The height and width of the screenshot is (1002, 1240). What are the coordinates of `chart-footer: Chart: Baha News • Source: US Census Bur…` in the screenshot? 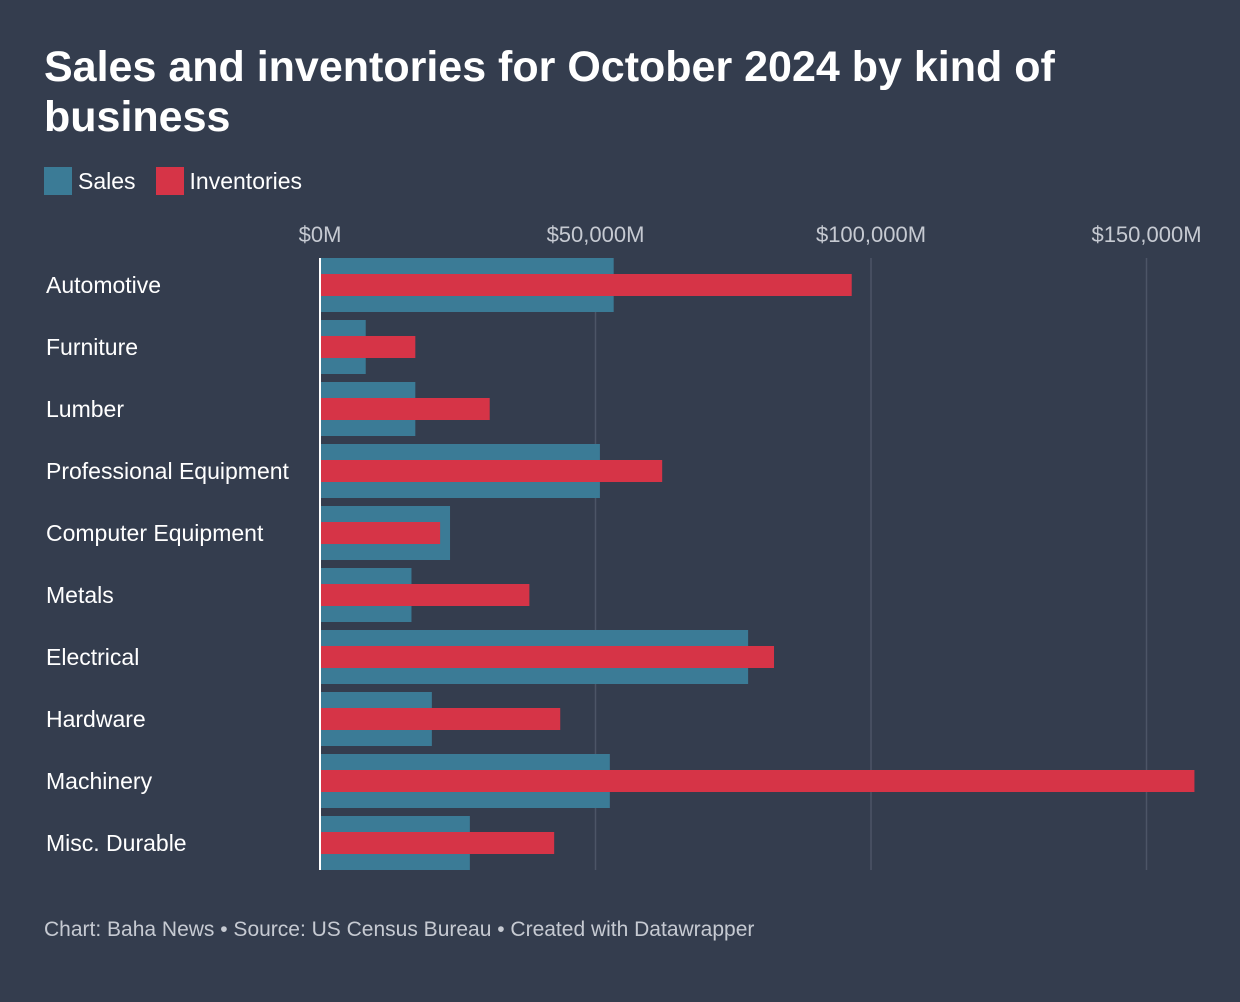 It's located at (399, 929).